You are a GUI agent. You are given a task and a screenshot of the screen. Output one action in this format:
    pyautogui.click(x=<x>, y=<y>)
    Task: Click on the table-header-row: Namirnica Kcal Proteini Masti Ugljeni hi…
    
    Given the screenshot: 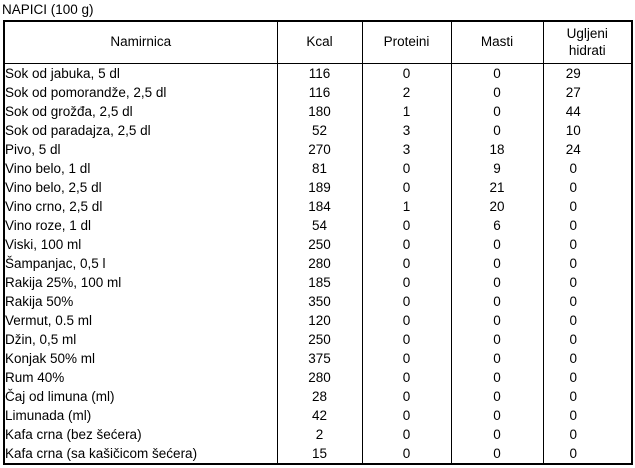 What is the action you would take?
    pyautogui.click(x=318, y=42)
    